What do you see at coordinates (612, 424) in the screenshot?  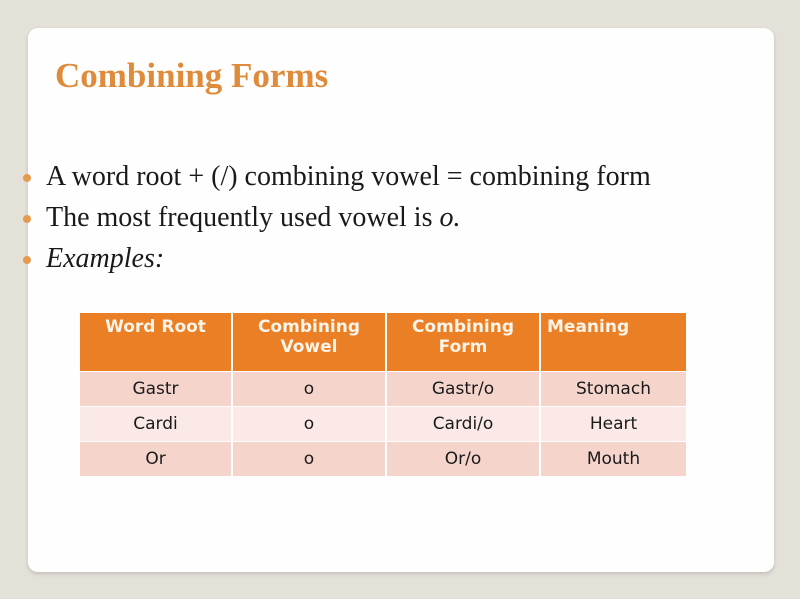 I see `cell-meaning: Heart` at bounding box center [612, 424].